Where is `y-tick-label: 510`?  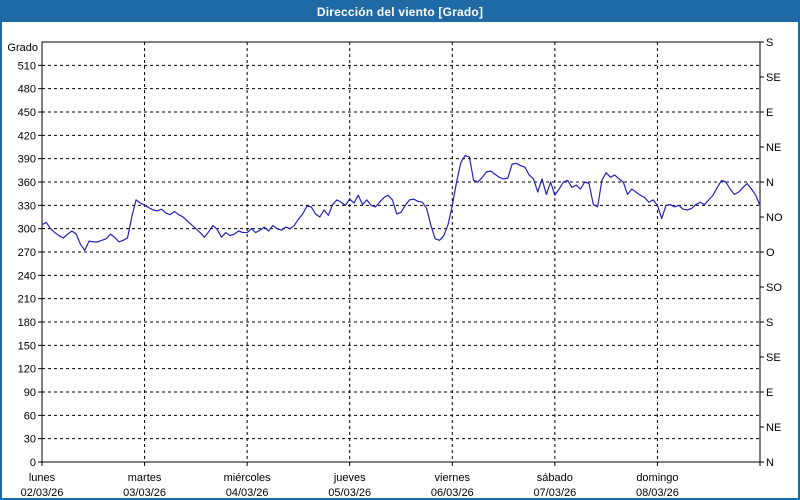 y-tick-label: 510 is located at coordinates (27, 66).